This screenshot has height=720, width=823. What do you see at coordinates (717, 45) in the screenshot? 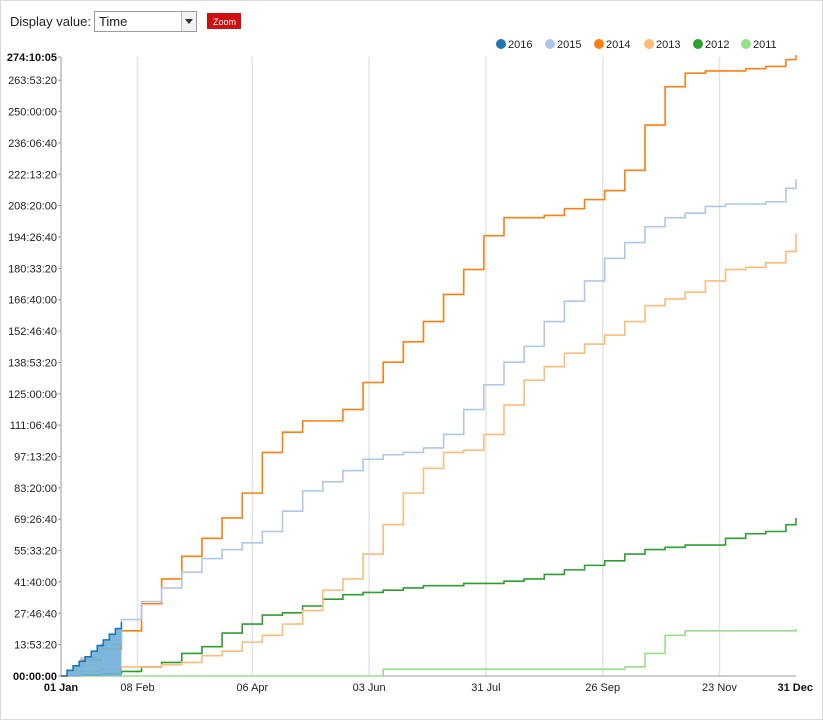
I see `legend-label-2012: 2012` at bounding box center [717, 45].